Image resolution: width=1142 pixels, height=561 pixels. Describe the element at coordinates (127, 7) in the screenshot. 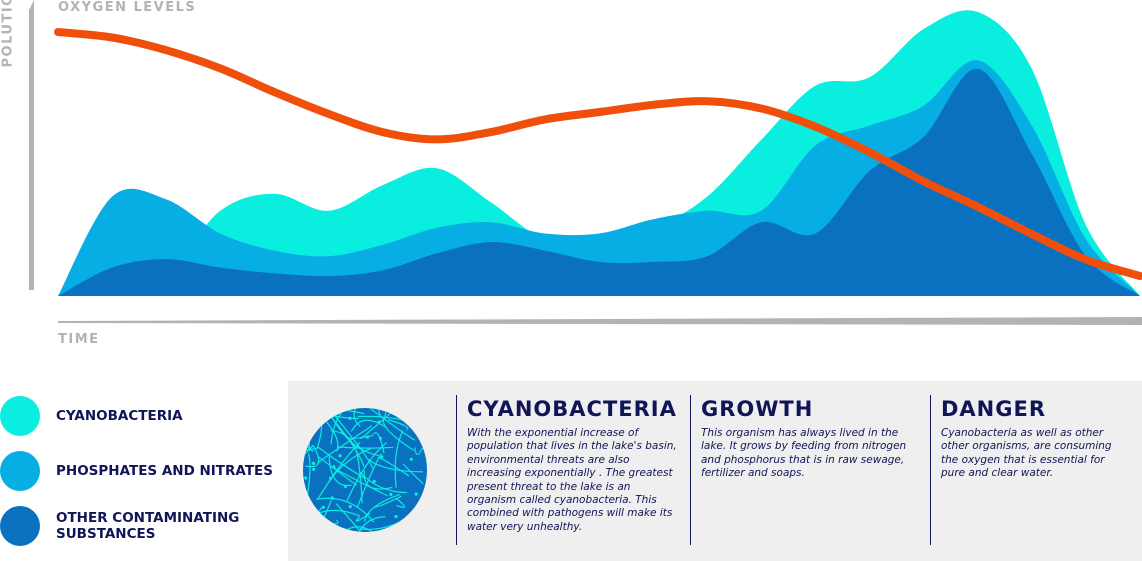

I see `y-axis-label-oxygen: OXYGEN LEVELS` at that location.